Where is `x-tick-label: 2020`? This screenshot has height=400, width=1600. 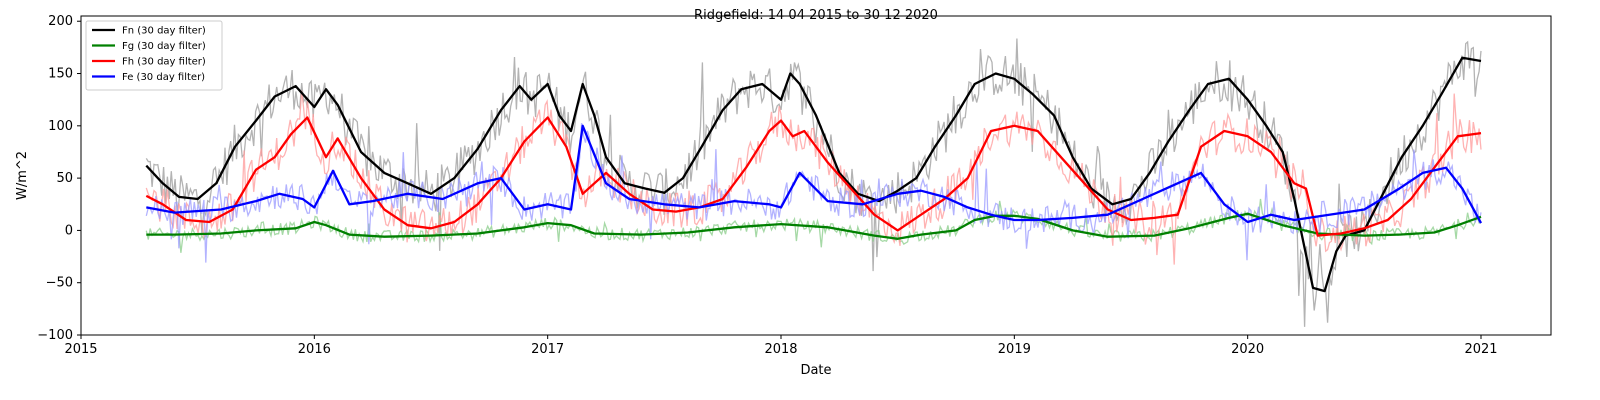
x-tick-label: 2020 is located at coordinates (1247, 349).